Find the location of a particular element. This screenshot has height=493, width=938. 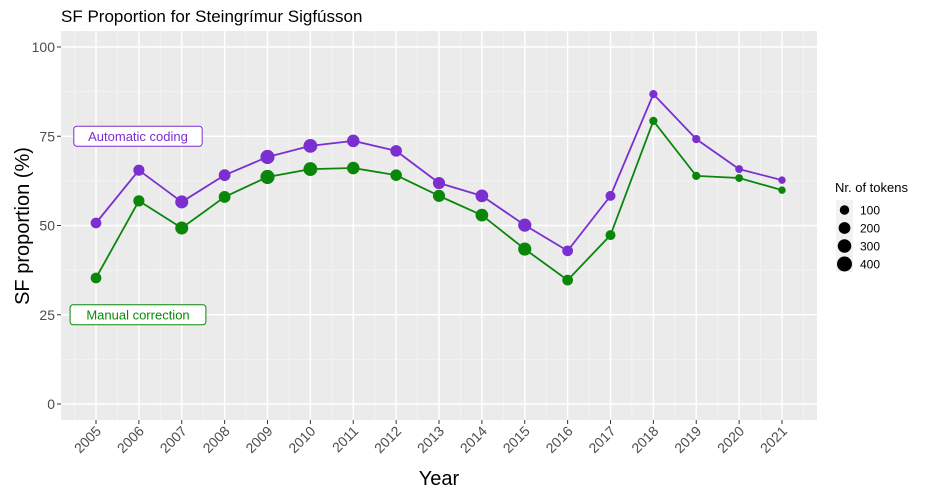

x-tick-label: 2011 is located at coordinates (345, 439).